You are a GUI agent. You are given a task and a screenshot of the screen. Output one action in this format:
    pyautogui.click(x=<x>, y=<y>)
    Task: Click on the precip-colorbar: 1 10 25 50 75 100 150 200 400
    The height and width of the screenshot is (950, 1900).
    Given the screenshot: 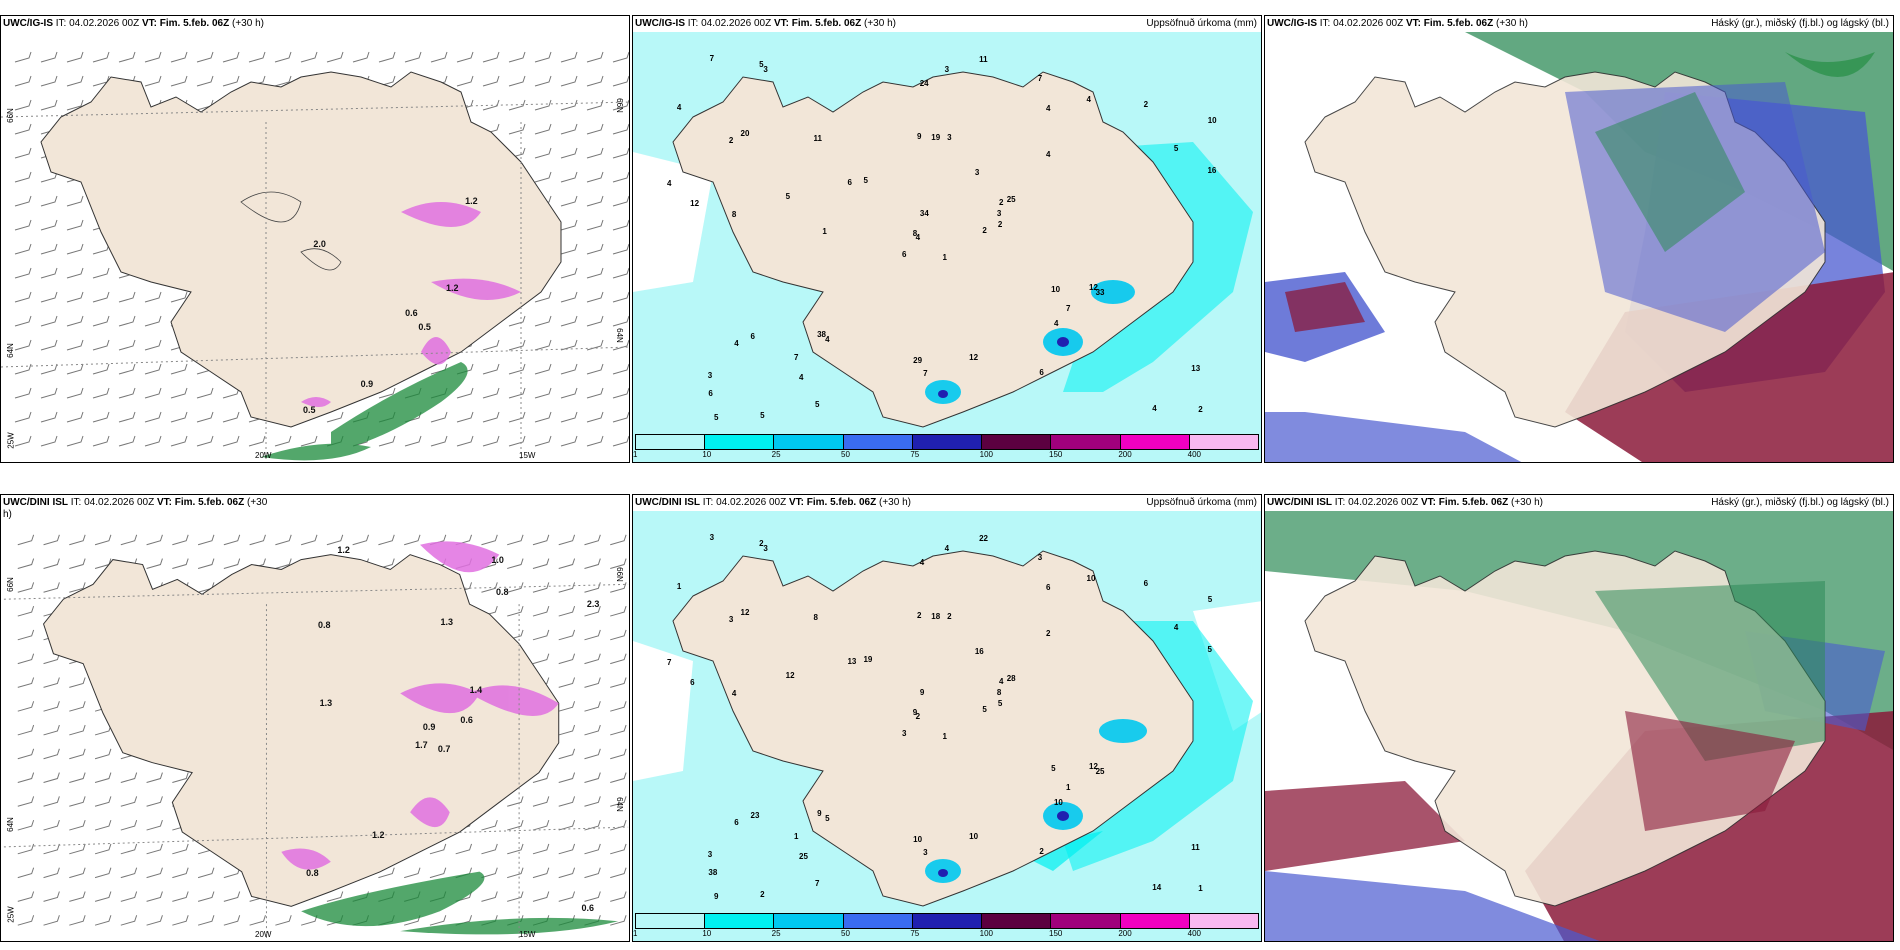 What is the action you would take?
    pyautogui.click(x=946, y=447)
    